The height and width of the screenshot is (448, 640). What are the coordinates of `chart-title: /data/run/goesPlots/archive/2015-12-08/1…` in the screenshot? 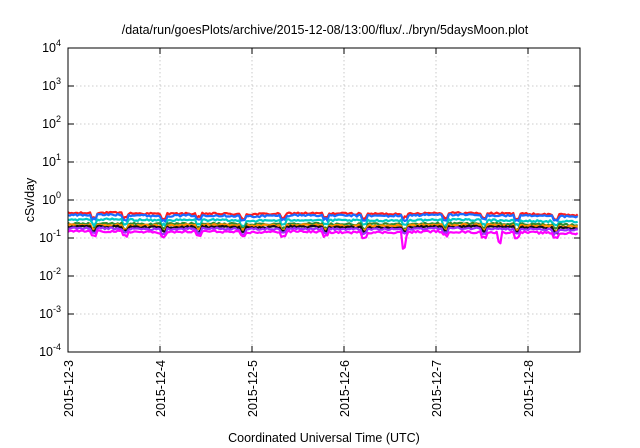 It's located at (325, 30).